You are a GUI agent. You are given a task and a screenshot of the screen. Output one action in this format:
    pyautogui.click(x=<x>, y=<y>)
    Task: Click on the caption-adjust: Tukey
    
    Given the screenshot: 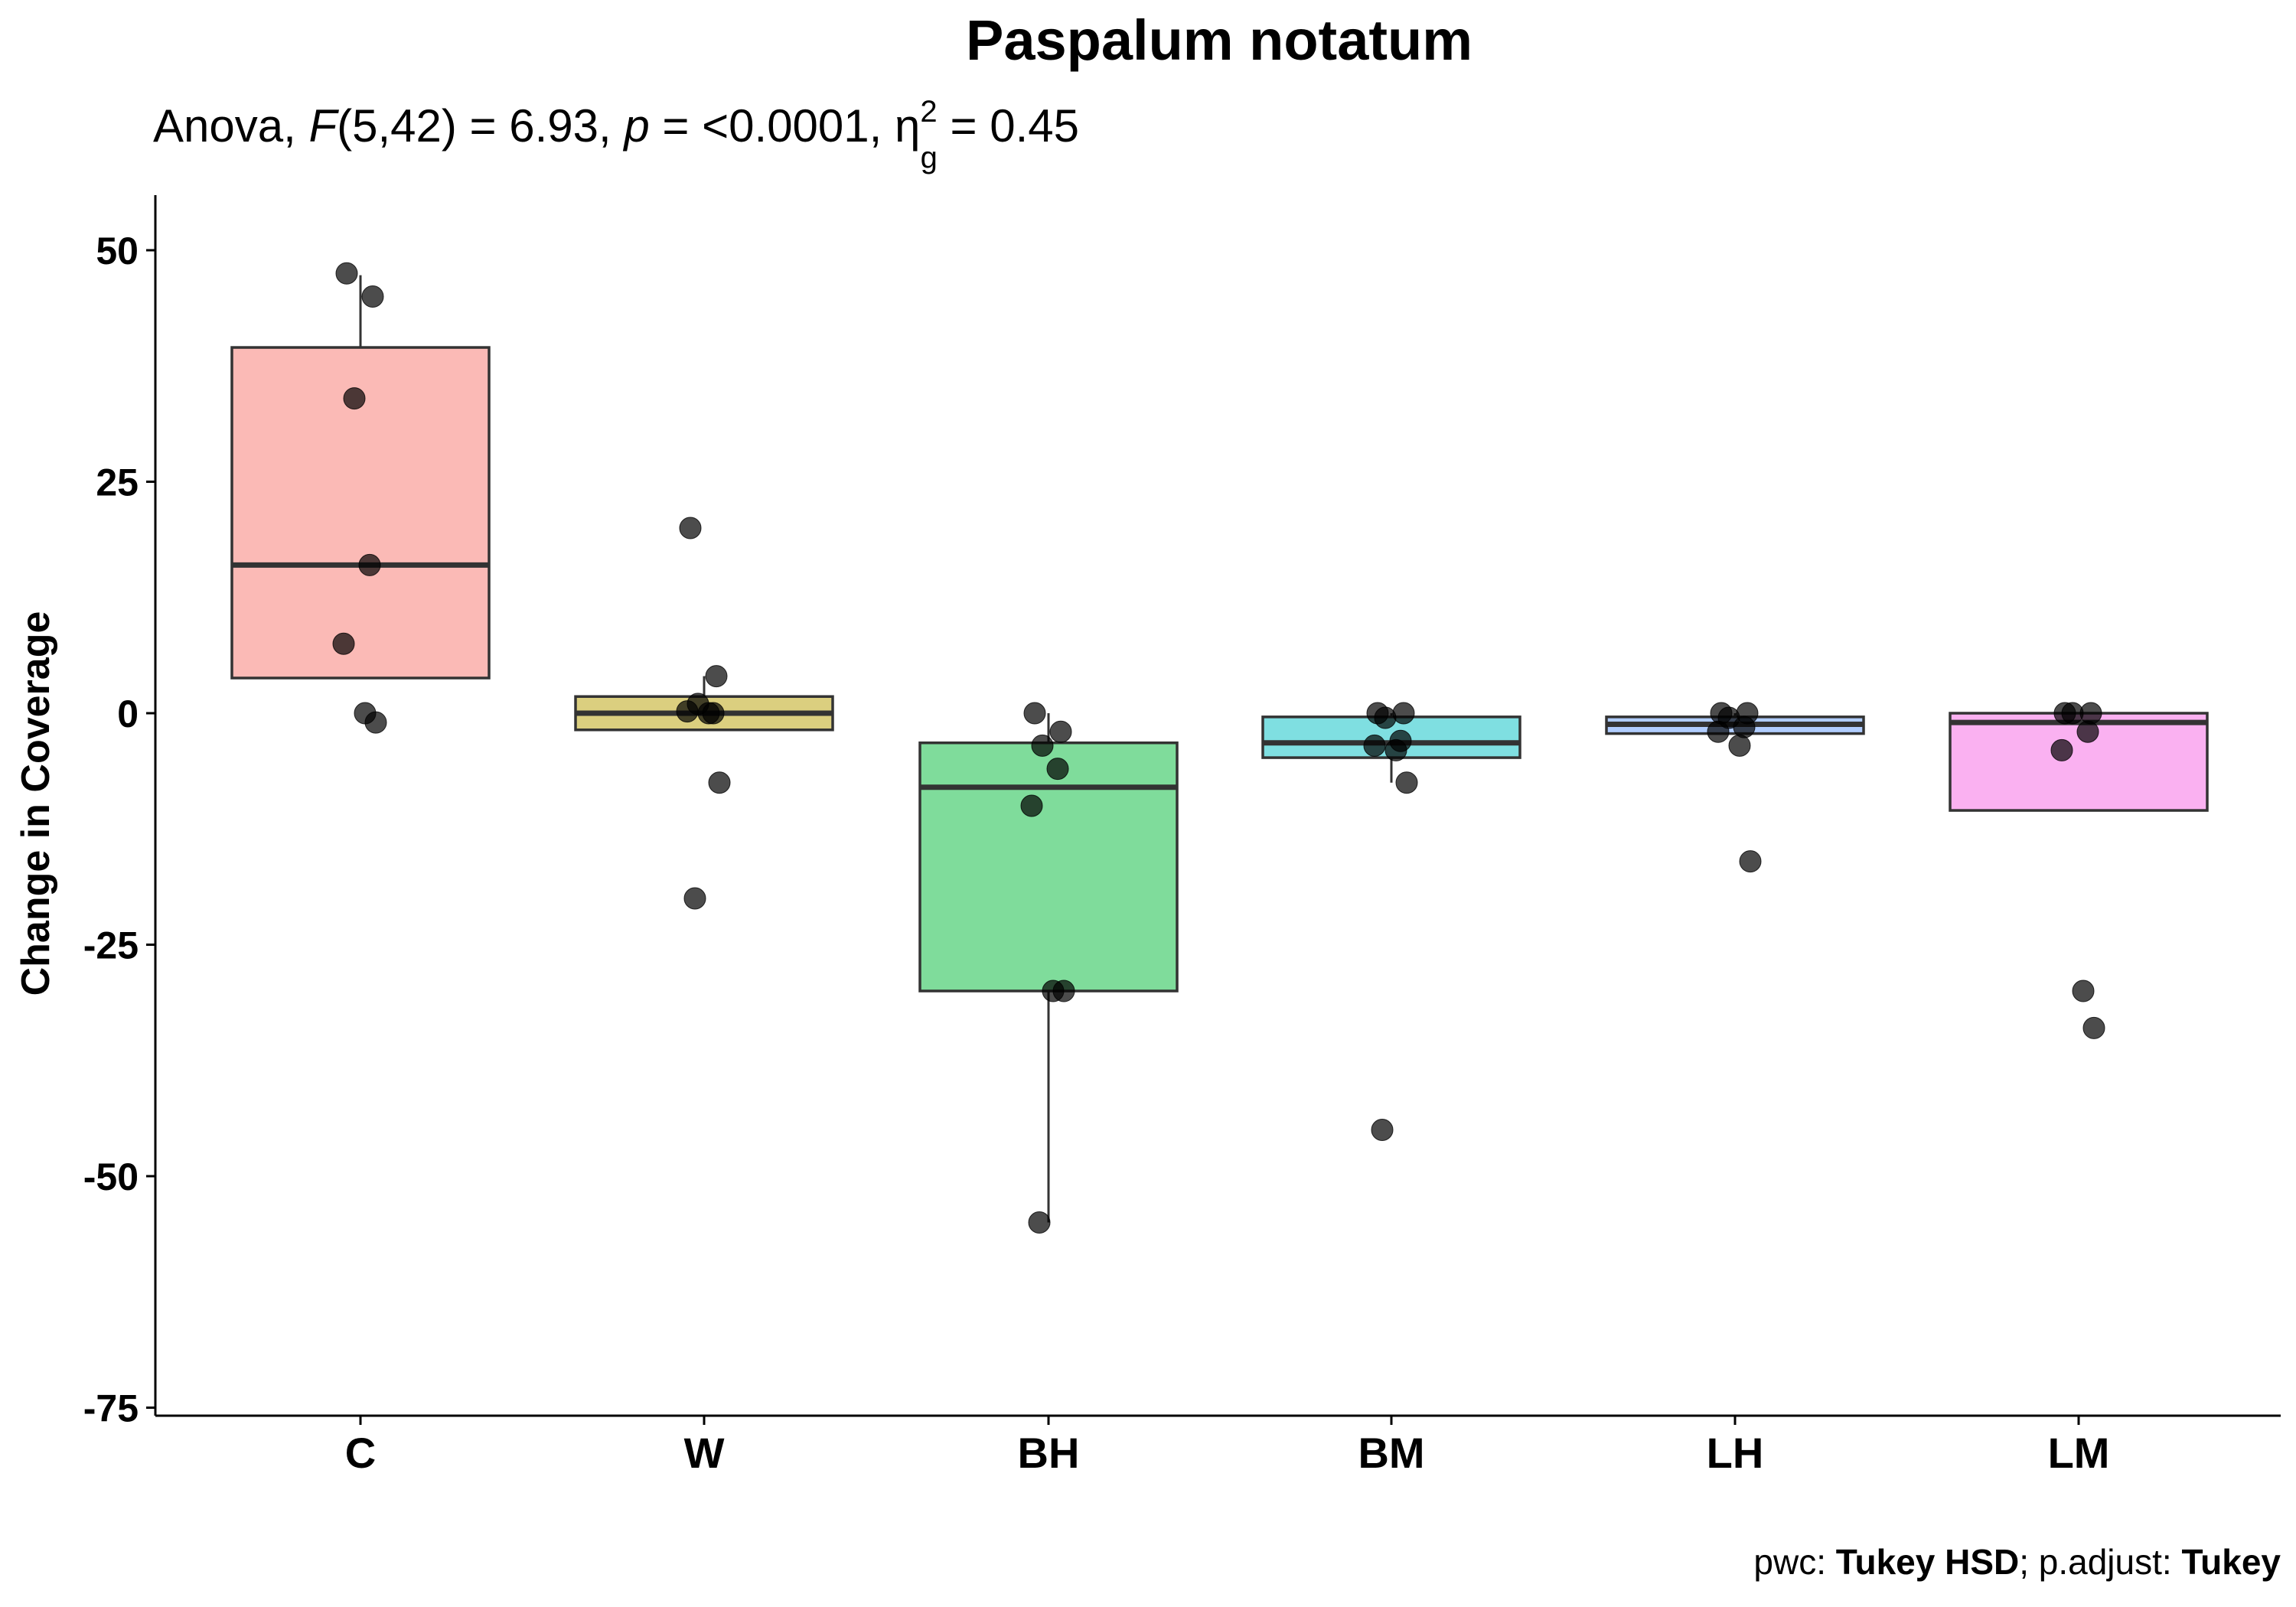 What is the action you would take?
    pyautogui.click(x=2231, y=1562)
    